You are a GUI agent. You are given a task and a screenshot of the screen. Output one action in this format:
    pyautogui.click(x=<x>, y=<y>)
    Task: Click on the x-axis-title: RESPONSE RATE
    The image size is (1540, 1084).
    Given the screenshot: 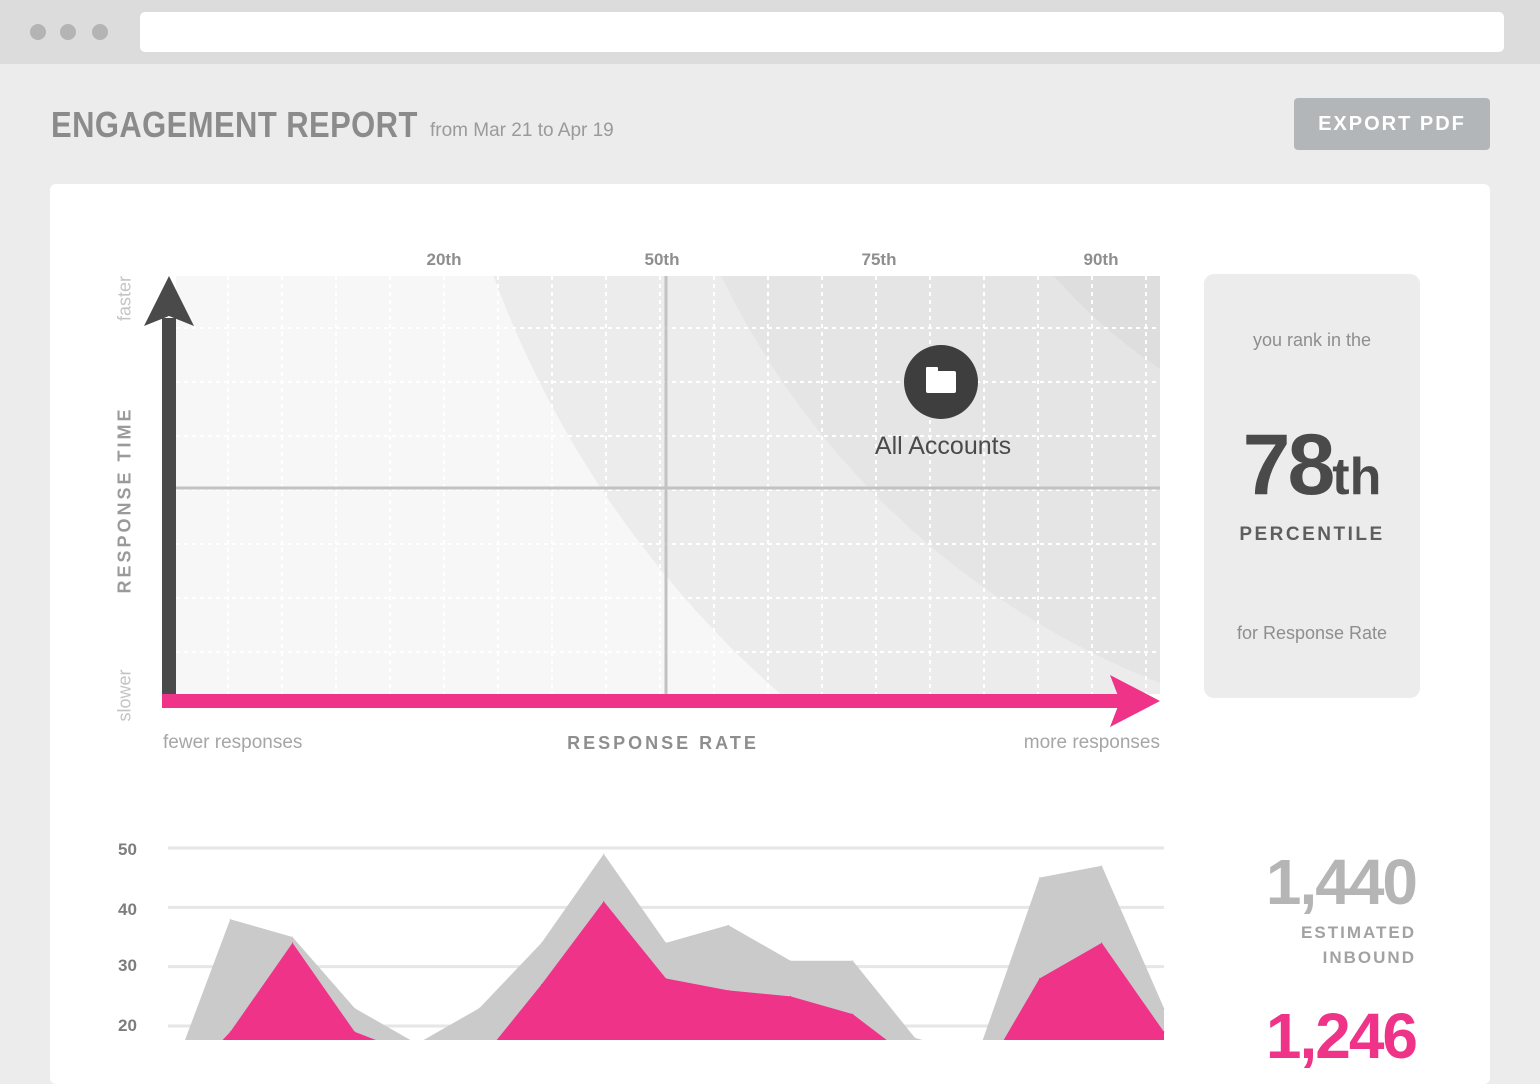 What is the action you would take?
    pyautogui.click(x=663, y=743)
    